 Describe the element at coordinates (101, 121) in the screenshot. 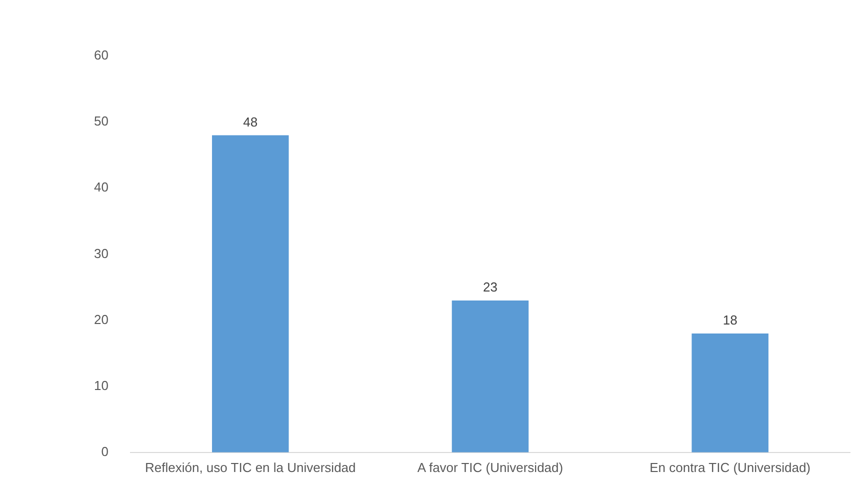

I see `y-tick-label: 50` at that location.